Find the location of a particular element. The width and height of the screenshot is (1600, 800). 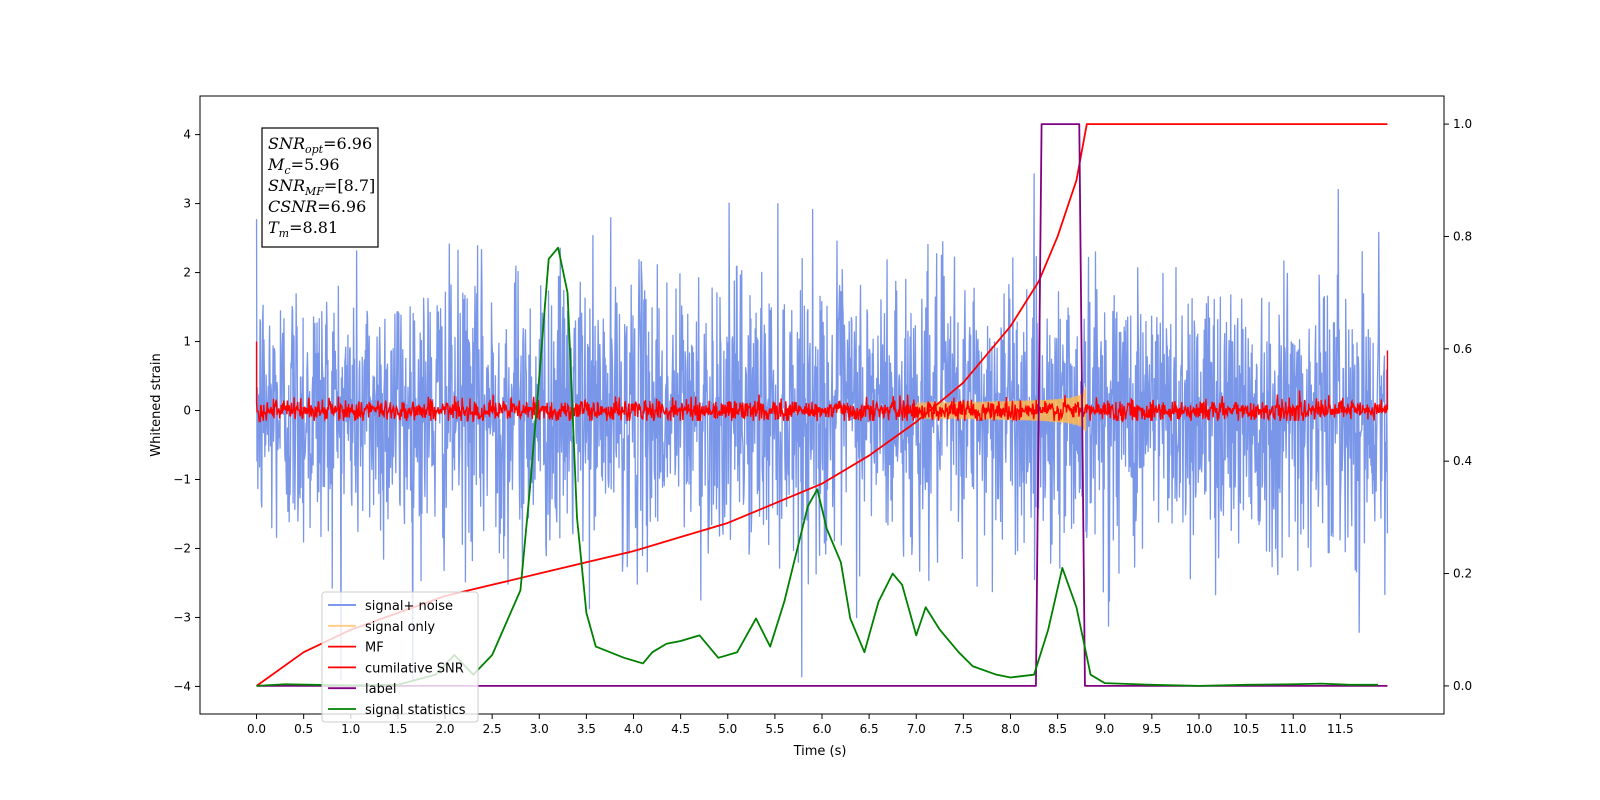

x-tick-label: 8.5 is located at coordinates (1057, 729).